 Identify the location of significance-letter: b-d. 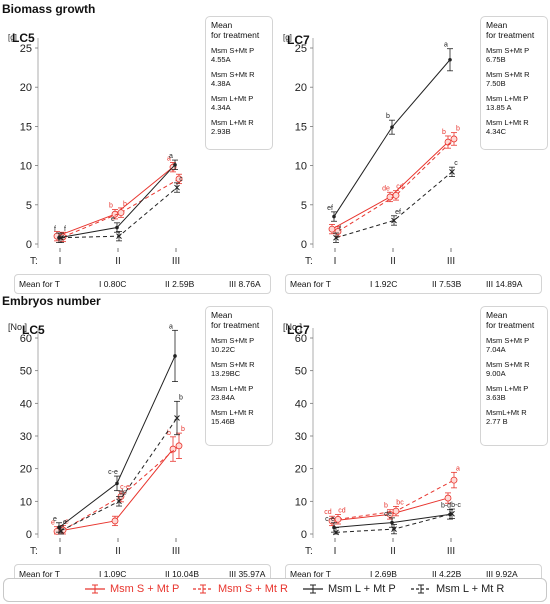
(446, 506).